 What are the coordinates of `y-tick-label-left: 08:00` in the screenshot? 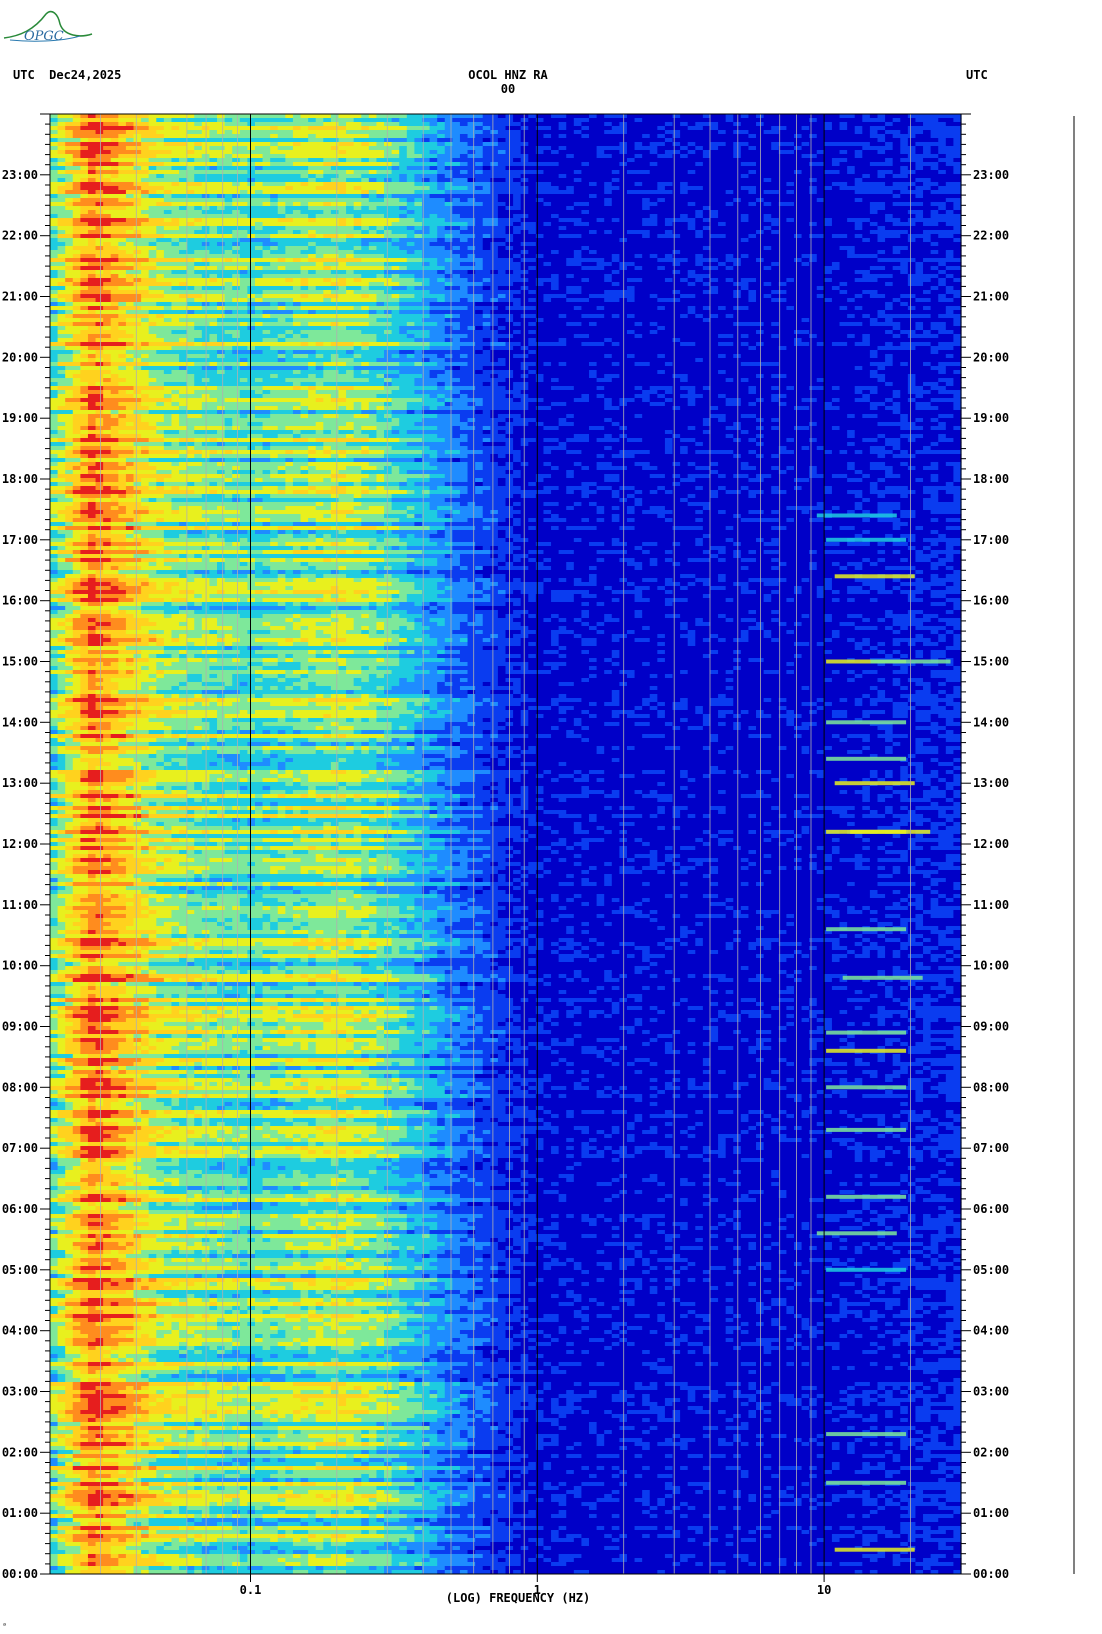 It's located at (20, 1087).